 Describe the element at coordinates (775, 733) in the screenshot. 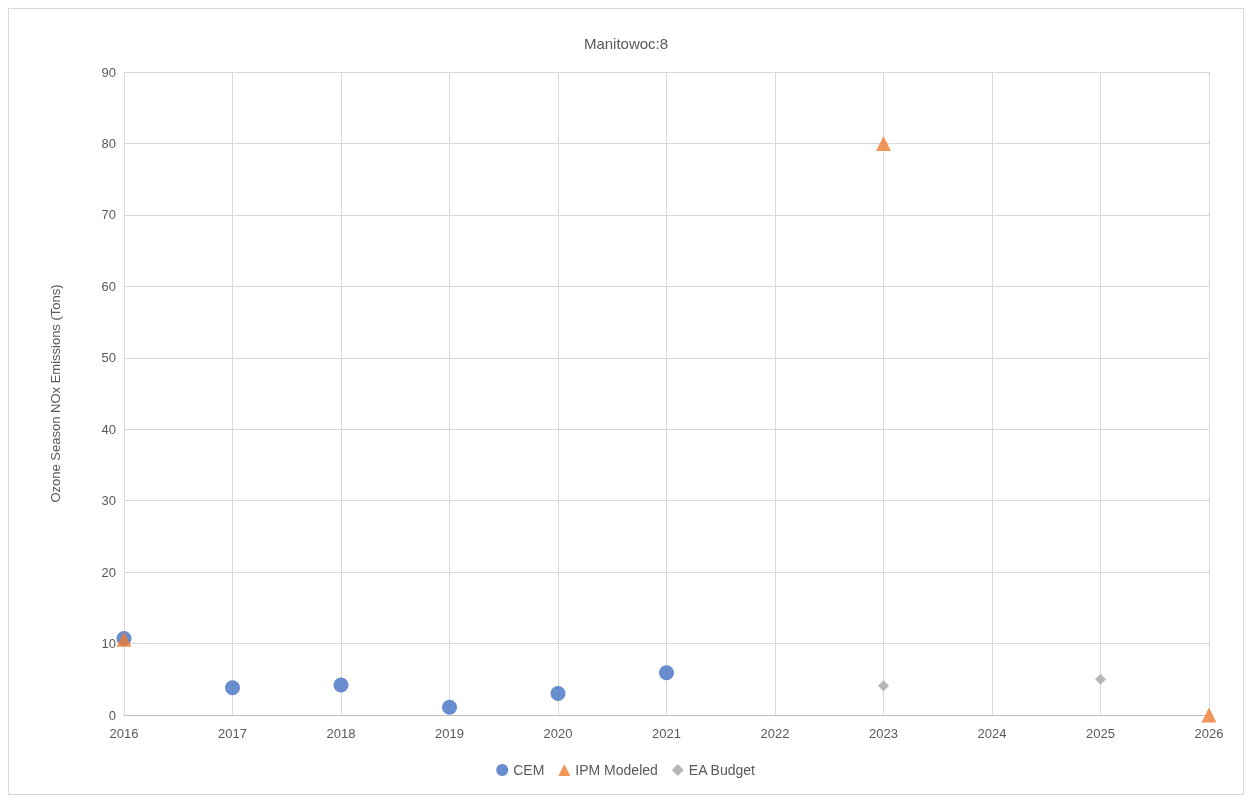

I see `x-tick-label: 2022` at that location.